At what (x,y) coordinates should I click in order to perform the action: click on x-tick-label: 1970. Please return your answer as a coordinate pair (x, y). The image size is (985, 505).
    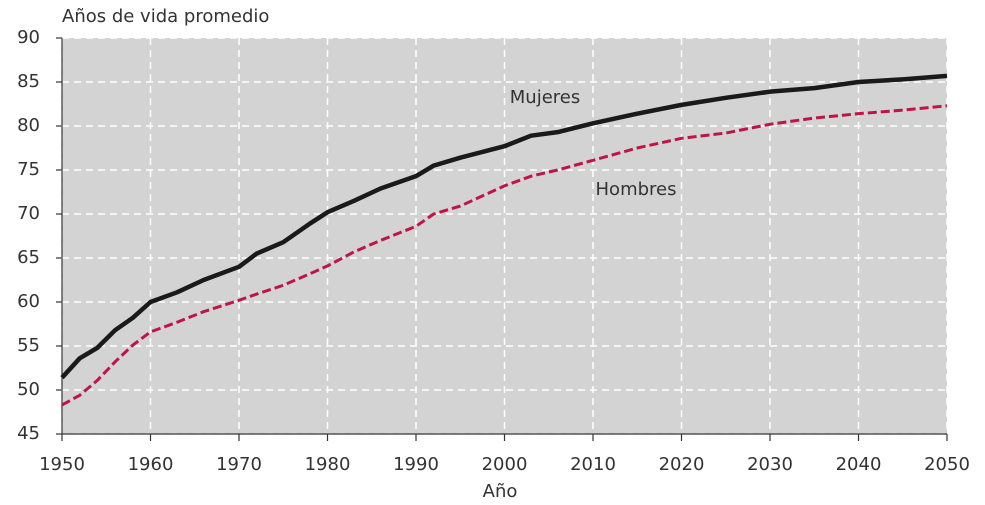
    Looking at the image, I should click on (239, 464).